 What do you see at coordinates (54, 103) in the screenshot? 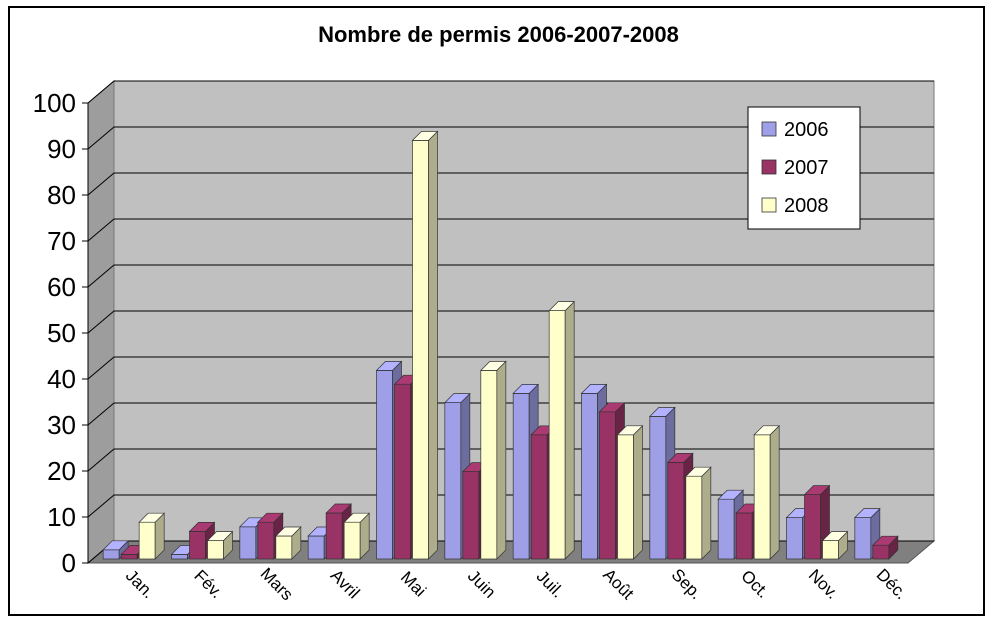
I see `y-tick-label: 100` at bounding box center [54, 103].